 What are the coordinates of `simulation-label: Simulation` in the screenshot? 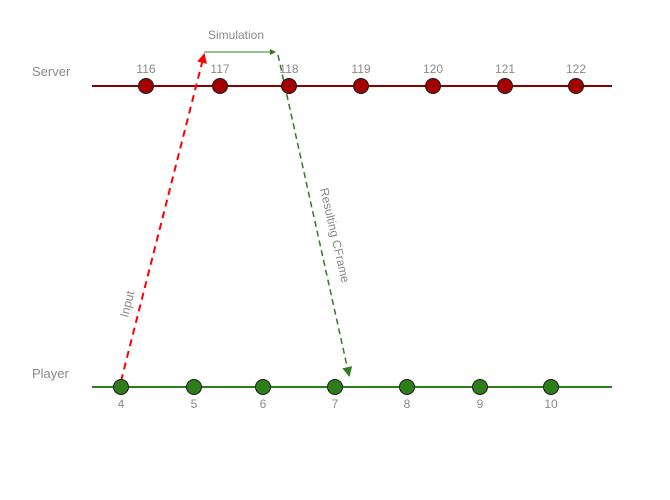 It's located at (236, 35).